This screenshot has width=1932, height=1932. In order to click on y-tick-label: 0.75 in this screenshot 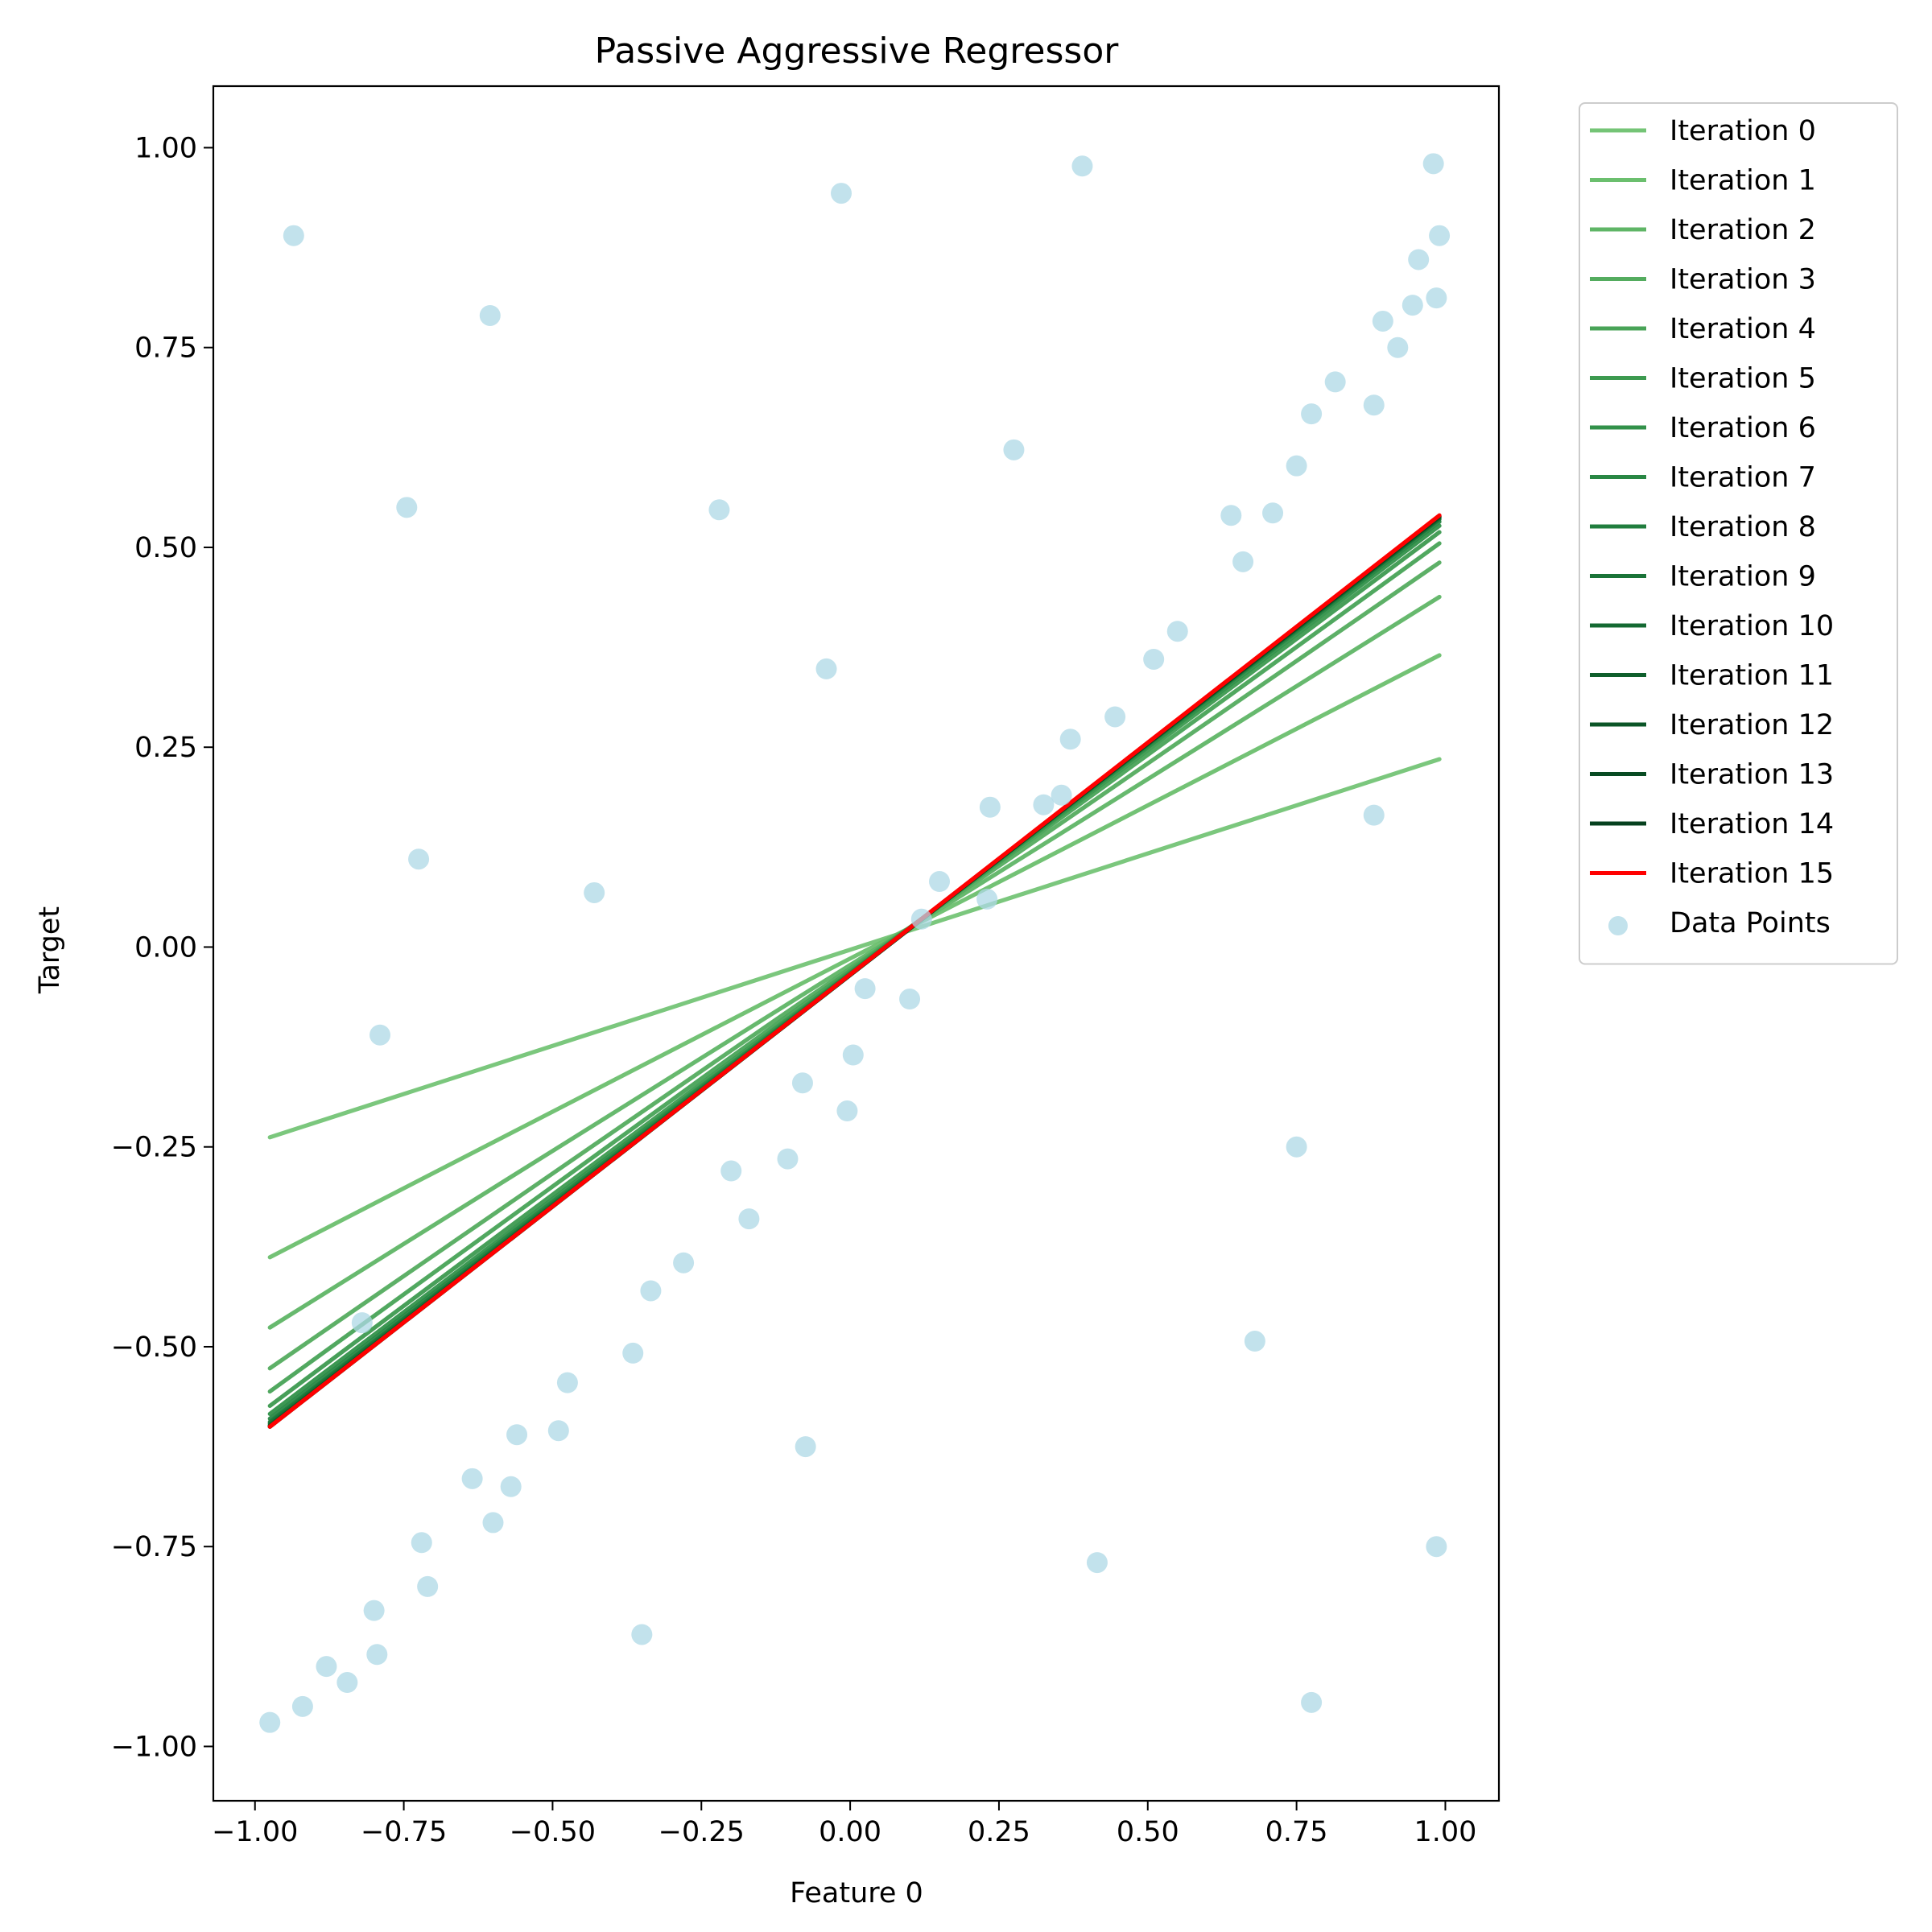, I will do `click(165, 348)`.